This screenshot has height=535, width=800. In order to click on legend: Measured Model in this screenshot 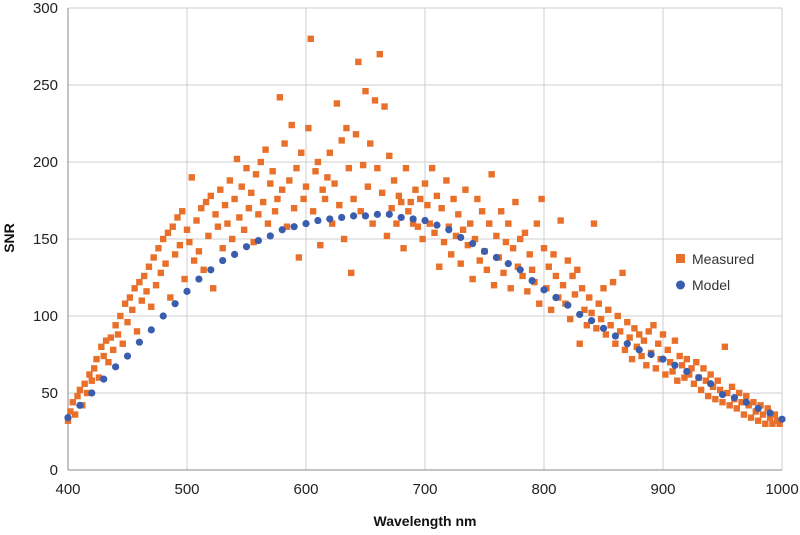, I will do `click(715, 272)`.